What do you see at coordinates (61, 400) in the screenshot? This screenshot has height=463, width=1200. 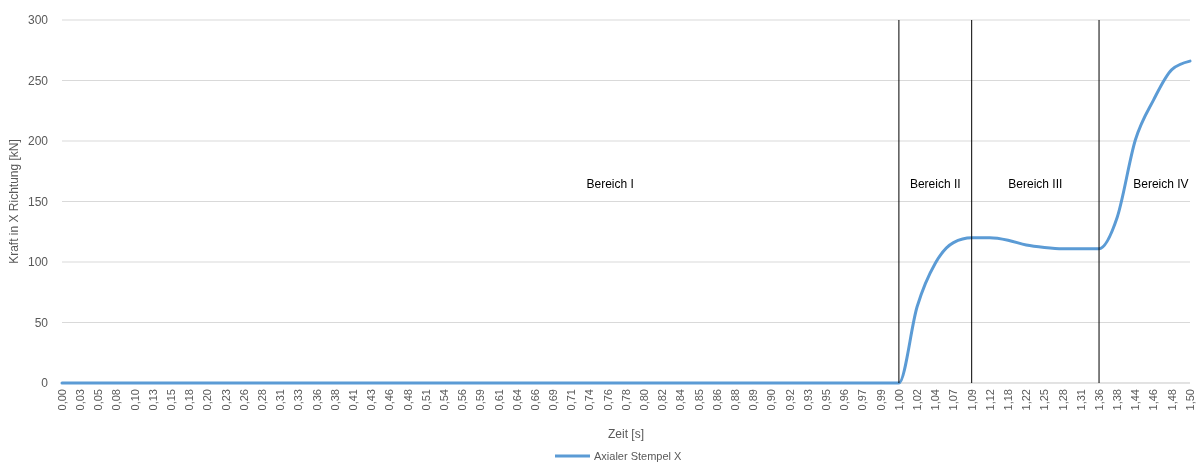 I see `x-tick-label: 0,00` at bounding box center [61, 400].